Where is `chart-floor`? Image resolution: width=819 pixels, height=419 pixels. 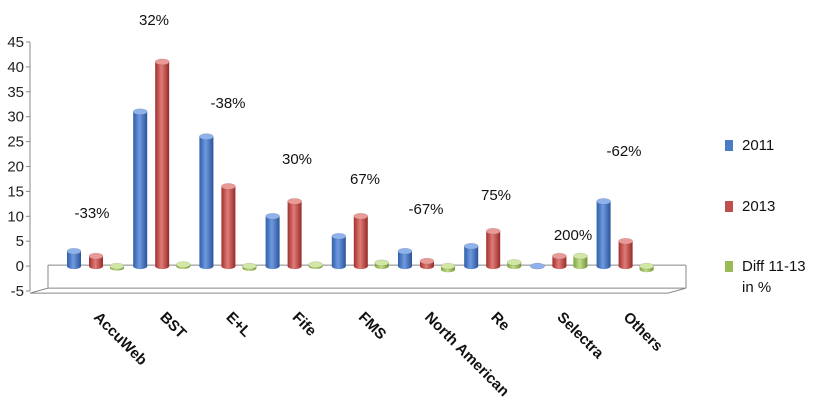 chart-floor is located at coordinates (358, 279).